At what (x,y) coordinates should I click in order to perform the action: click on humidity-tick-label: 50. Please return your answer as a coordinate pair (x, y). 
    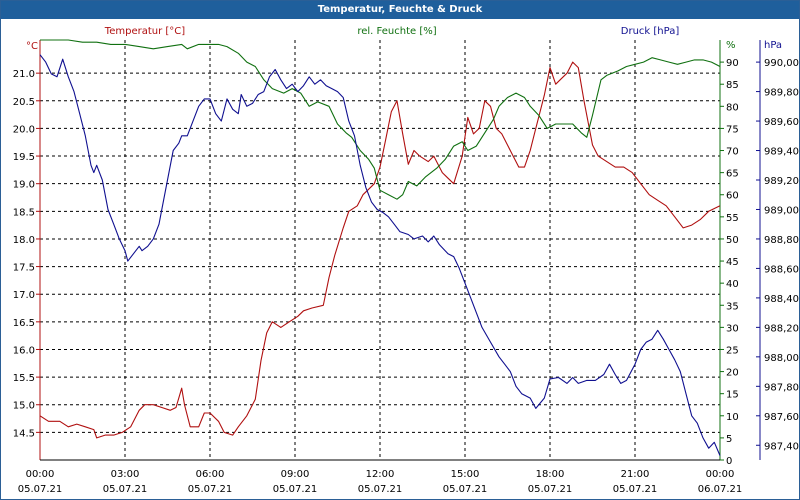
    Looking at the image, I should click on (732, 240).